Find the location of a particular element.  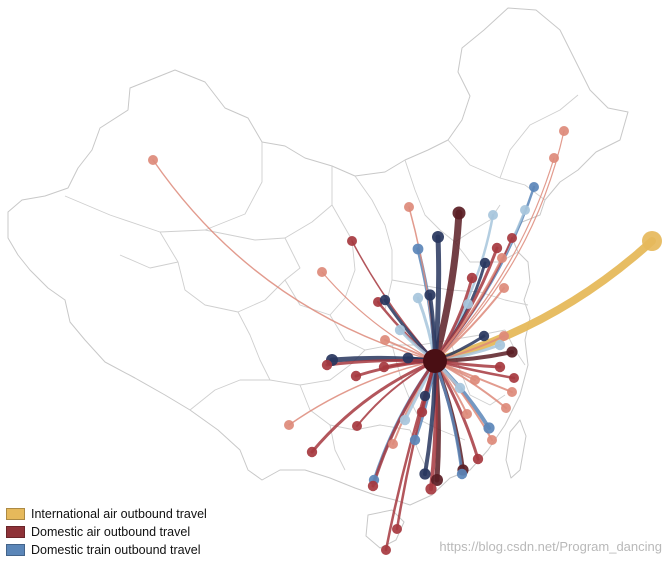

legend-label-domestic-train: Domestic train outbound travel is located at coordinates (116, 550).